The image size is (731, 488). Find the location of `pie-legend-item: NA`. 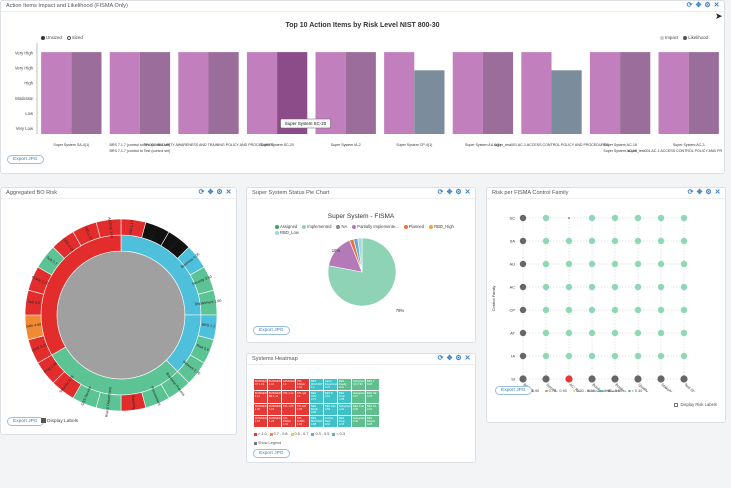

pie-legend-item: NA is located at coordinates (341, 226).